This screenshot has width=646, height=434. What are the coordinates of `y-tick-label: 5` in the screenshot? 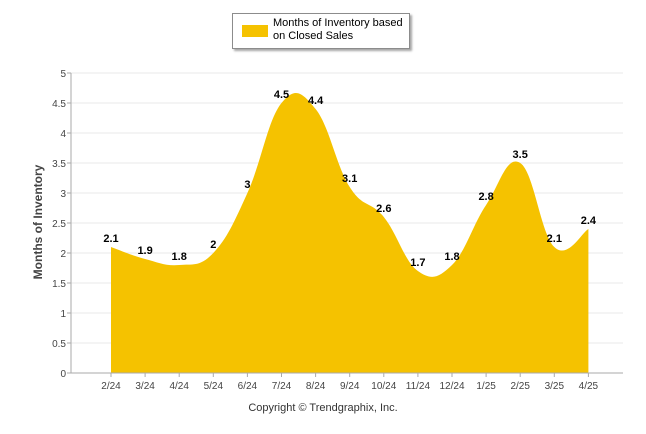 It's located at (63, 74).